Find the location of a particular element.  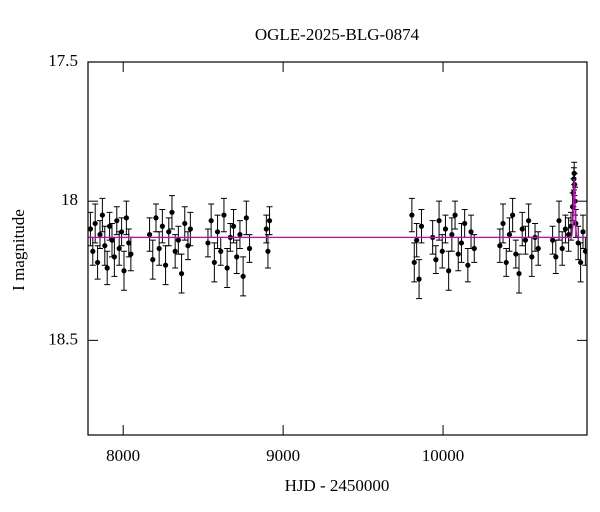

x-tick-label: 8000 is located at coordinates (123, 455).